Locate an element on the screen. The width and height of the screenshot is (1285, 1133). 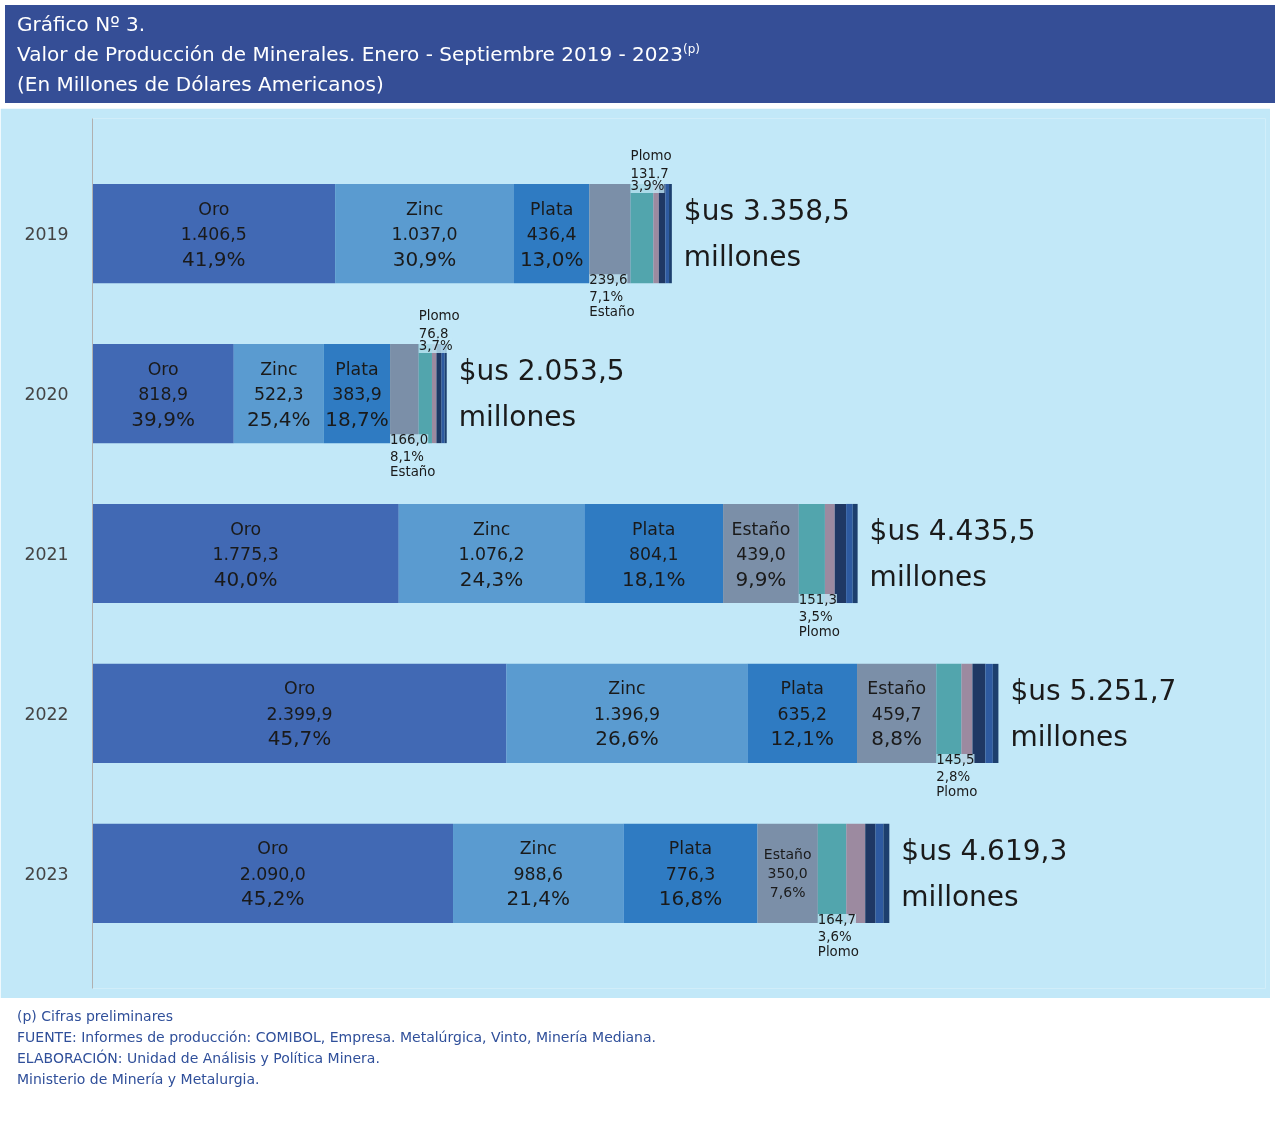
chart-title: Gráfico Nº 3. Valor de Producción de Minerales. Enero - Septiembre 2019 - 2023$^{(p)}$ is located at coordinates (358, 39).